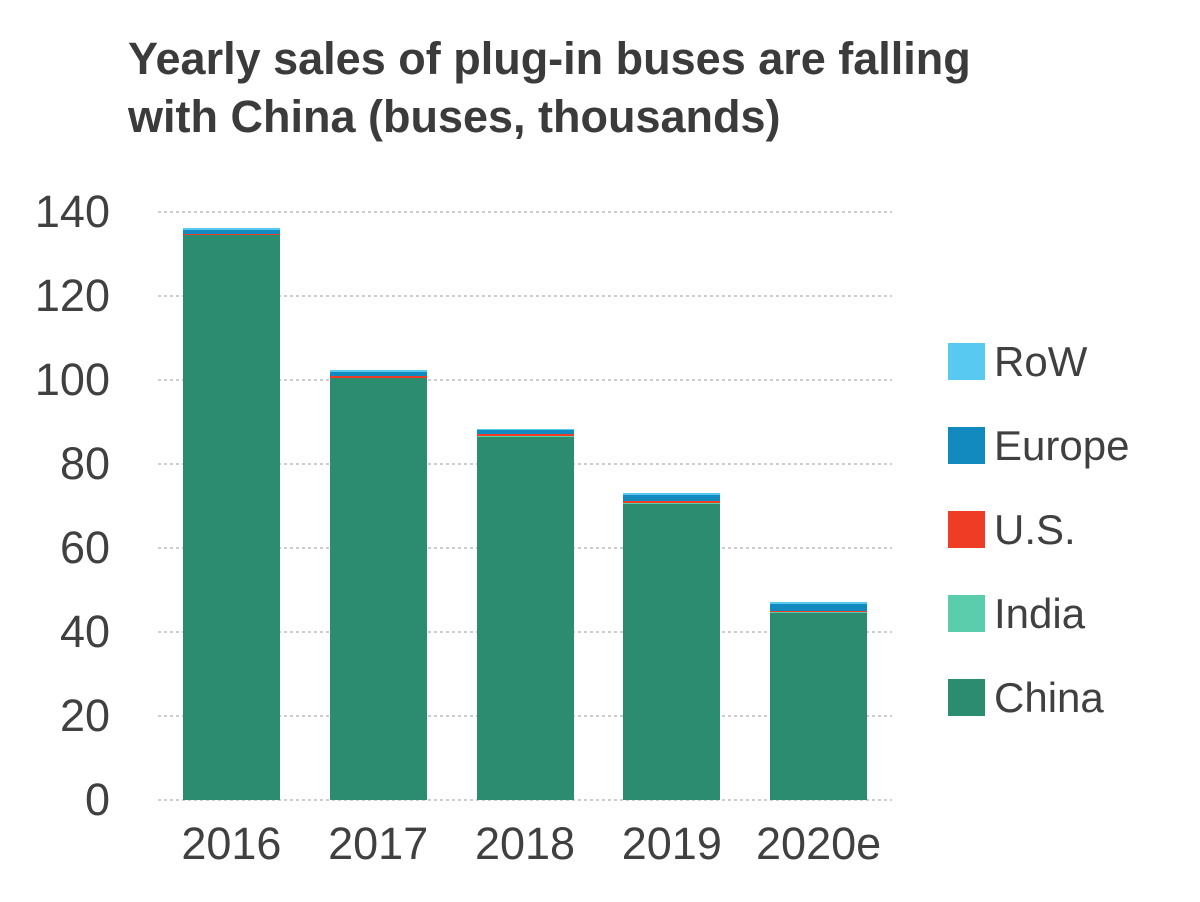 This screenshot has height=902, width=1200. I want to click on bar-group-2019, so click(672, 646).